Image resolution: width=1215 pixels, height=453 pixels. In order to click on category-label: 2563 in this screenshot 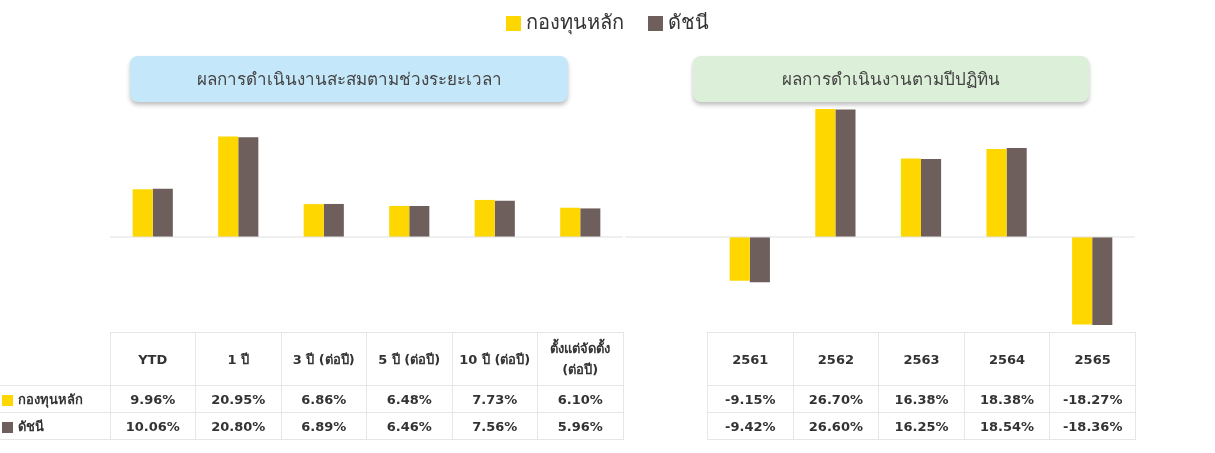, I will do `click(921, 359)`.